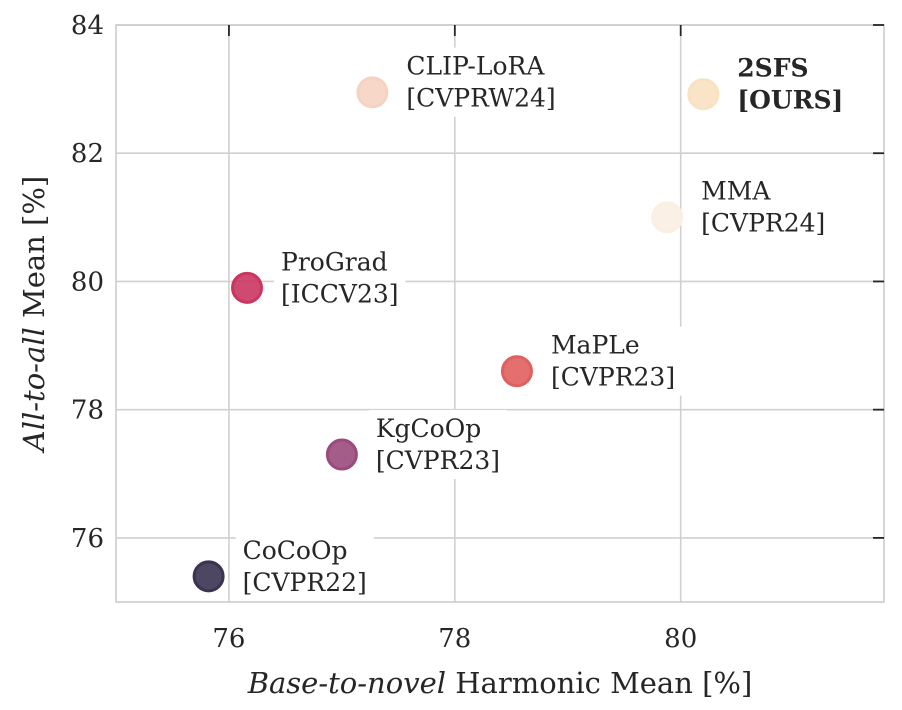 Image resolution: width=902 pixels, height=710 pixels. What do you see at coordinates (87, 411) in the screenshot?
I see `y-tick-label: 78` at bounding box center [87, 411].